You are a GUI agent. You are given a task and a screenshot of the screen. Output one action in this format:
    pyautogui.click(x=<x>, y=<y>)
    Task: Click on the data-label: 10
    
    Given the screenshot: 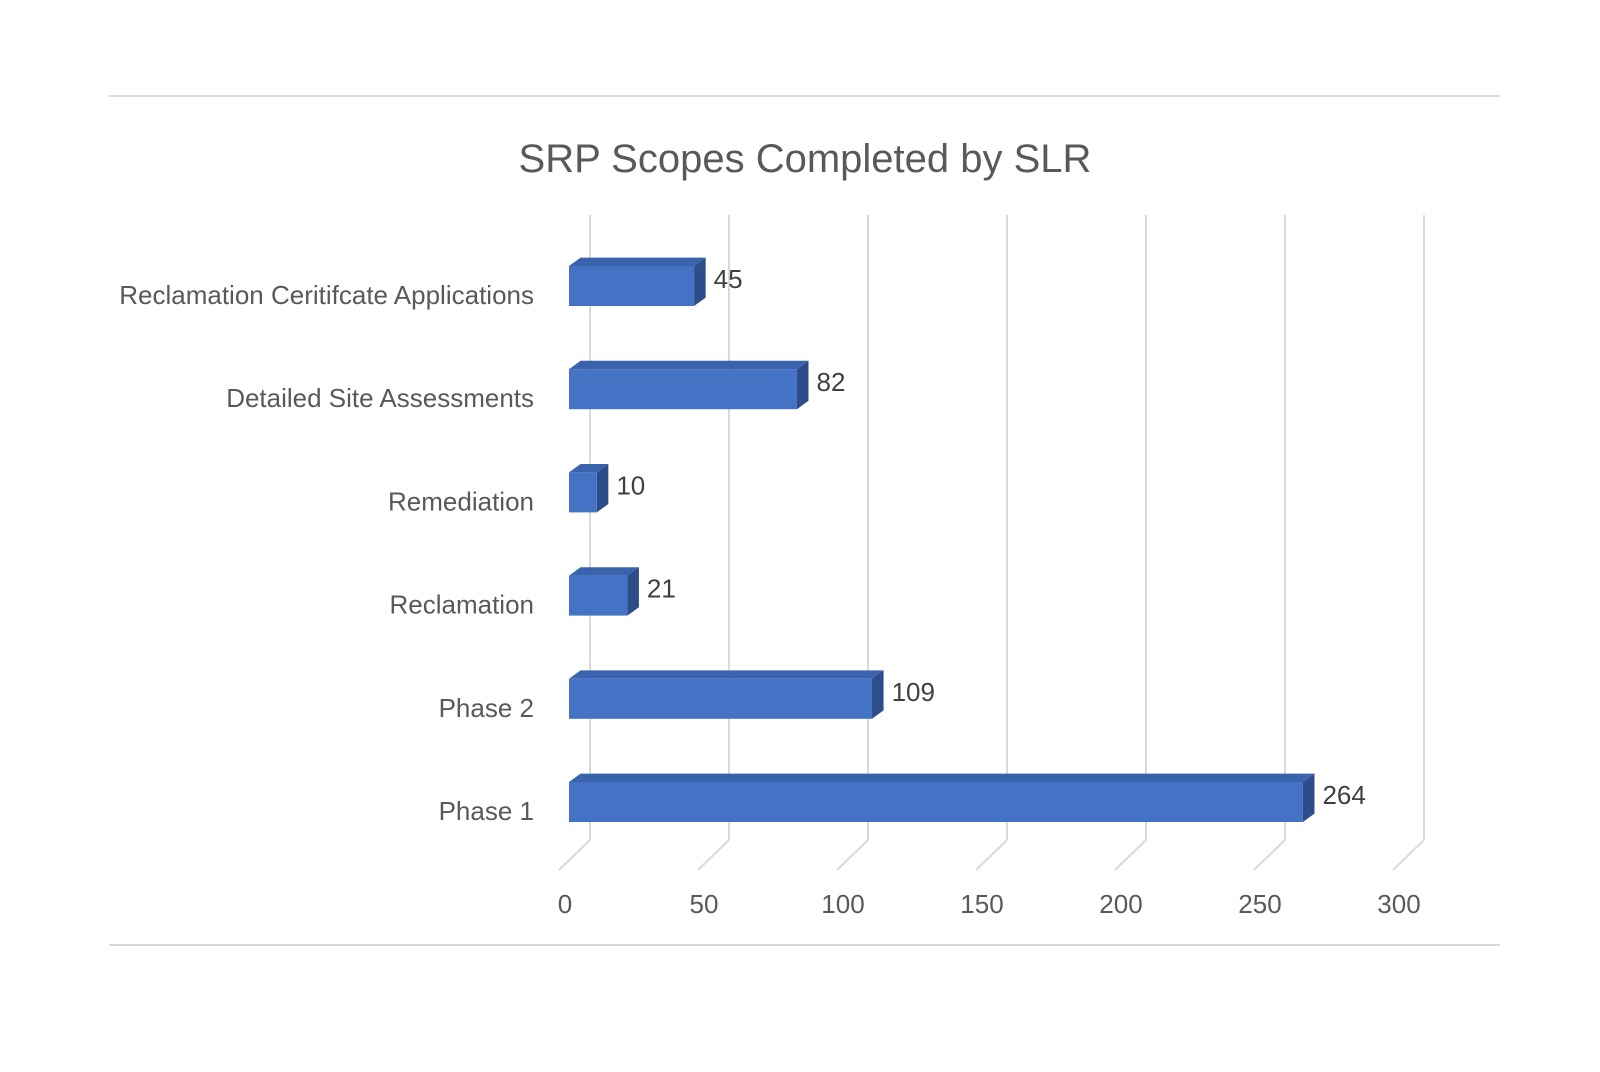 What is the action you would take?
    pyautogui.click(x=630, y=485)
    